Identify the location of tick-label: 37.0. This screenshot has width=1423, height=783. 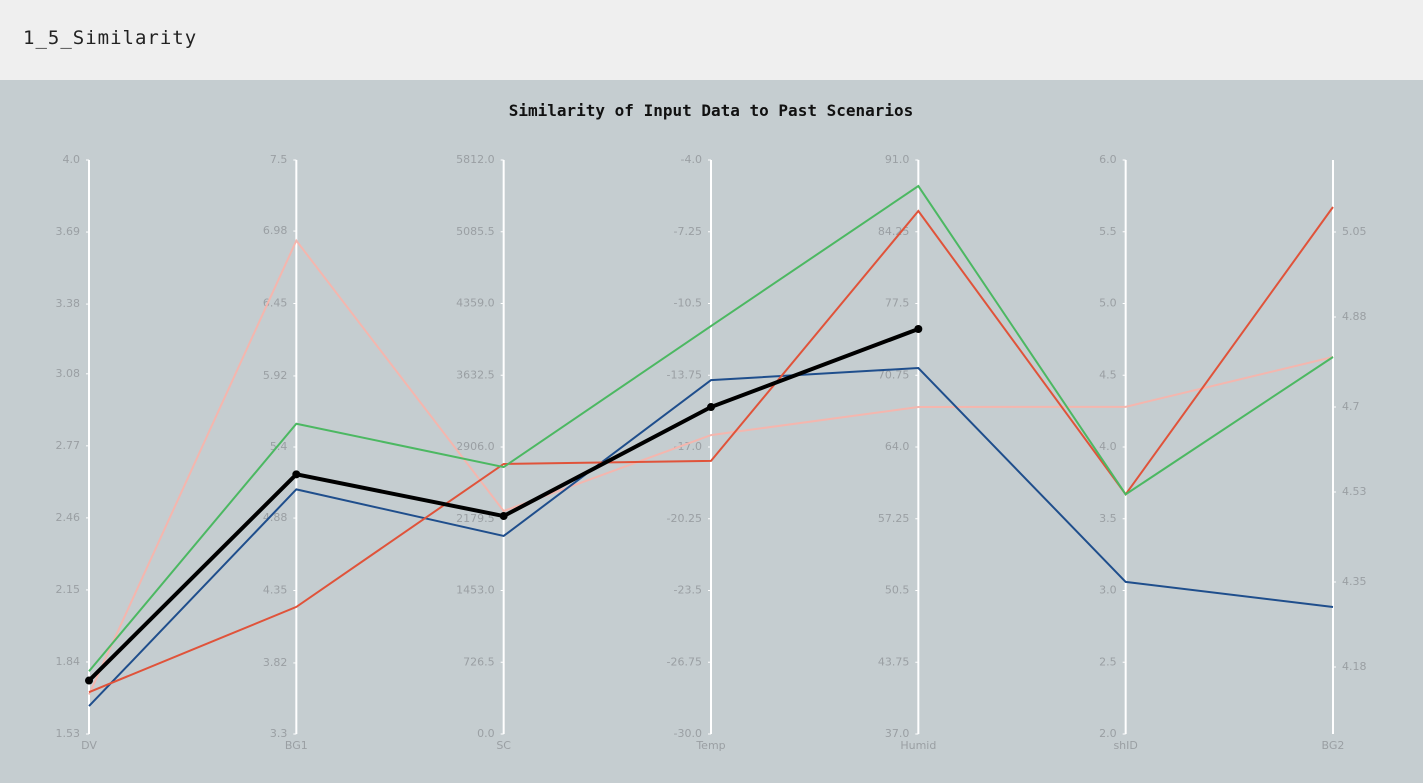
(897, 733).